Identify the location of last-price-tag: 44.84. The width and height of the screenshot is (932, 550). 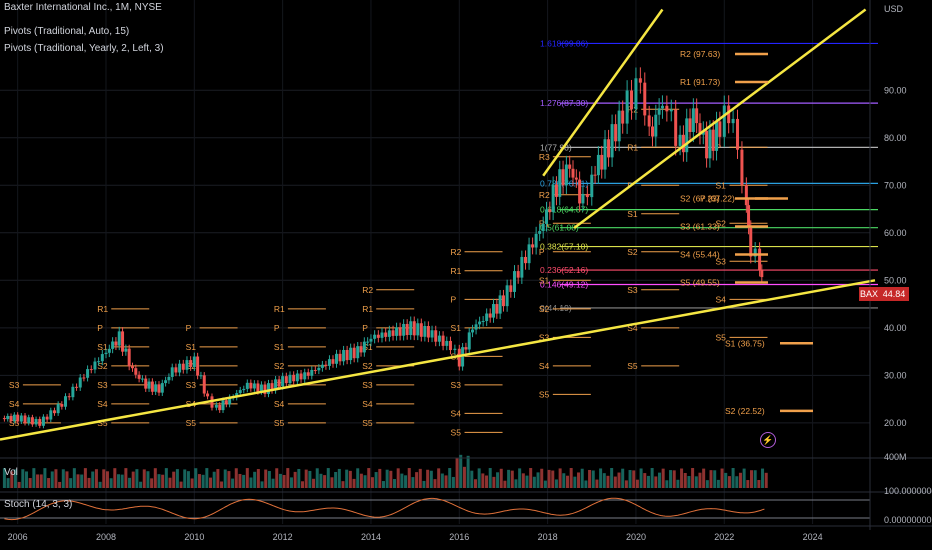
(894, 294).